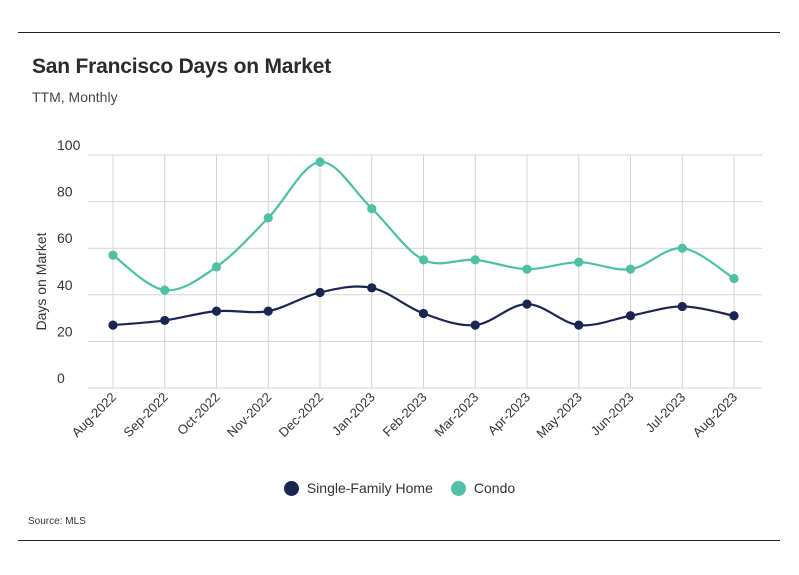  What do you see at coordinates (405, 415) in the screenshot?
I see `x-tick-label: Feb-2023` at bounding box center [405, 415].